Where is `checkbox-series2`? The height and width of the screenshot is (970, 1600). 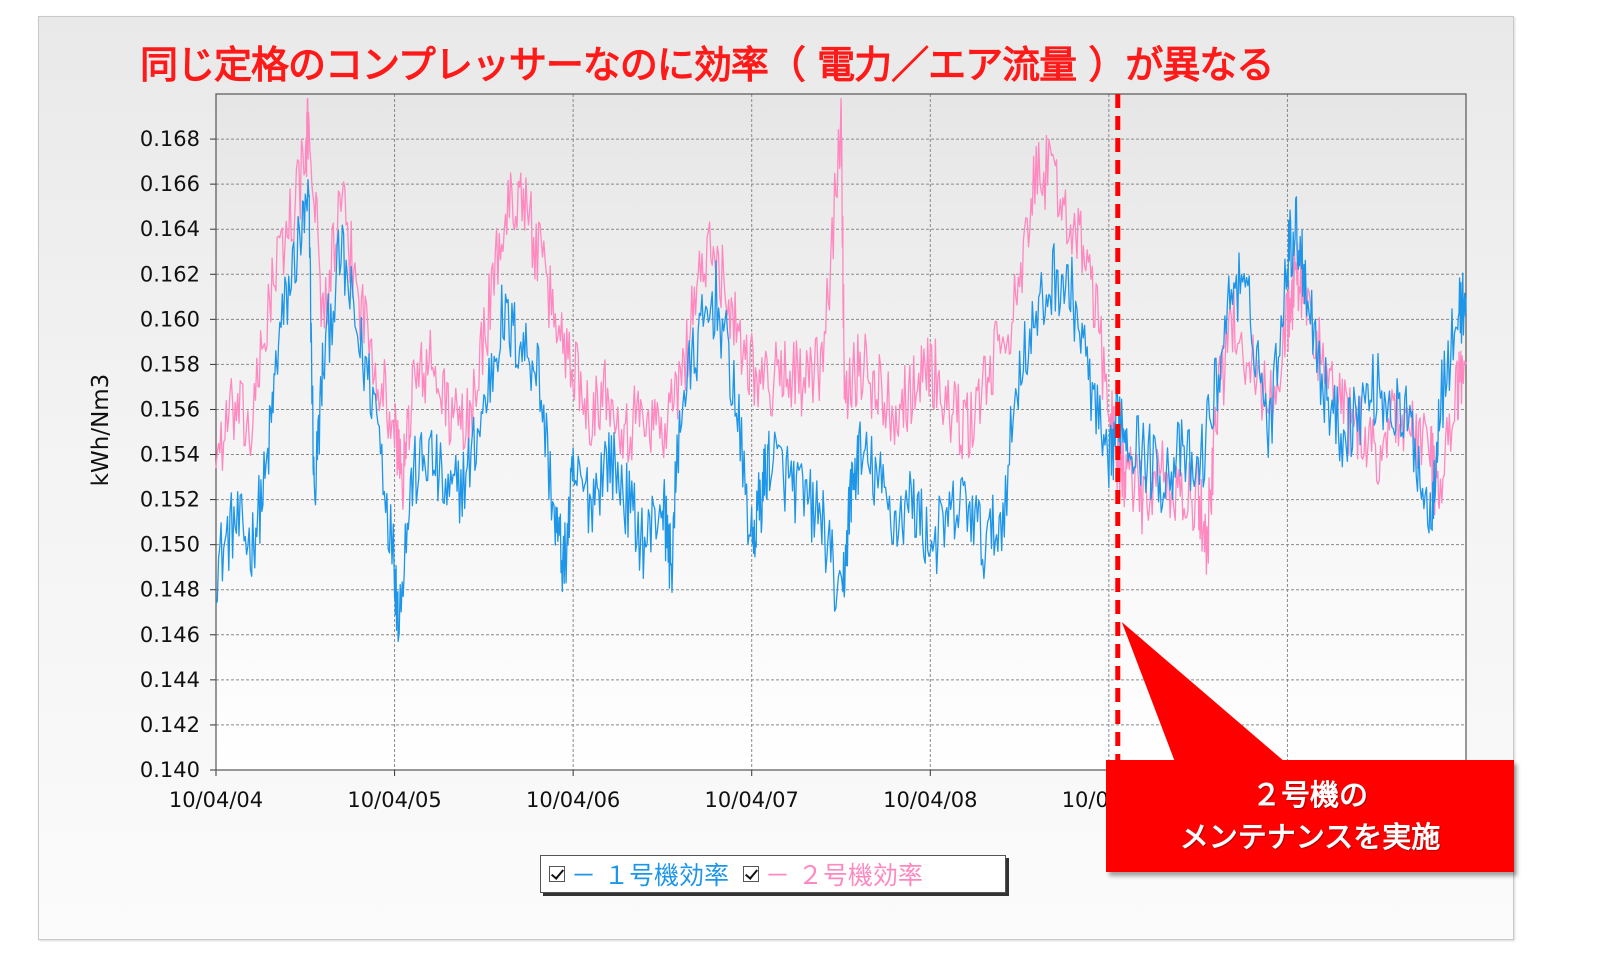 checkbox-series2 is located at coordinates (750, 874).